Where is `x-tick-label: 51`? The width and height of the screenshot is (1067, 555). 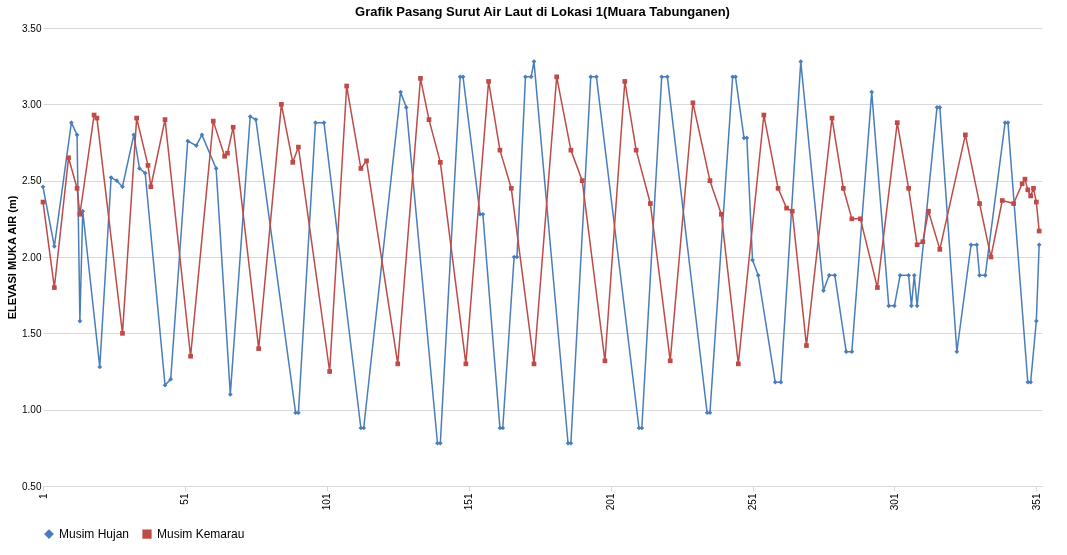 x-tick-label: 51 is located at coordinates (185, 499).